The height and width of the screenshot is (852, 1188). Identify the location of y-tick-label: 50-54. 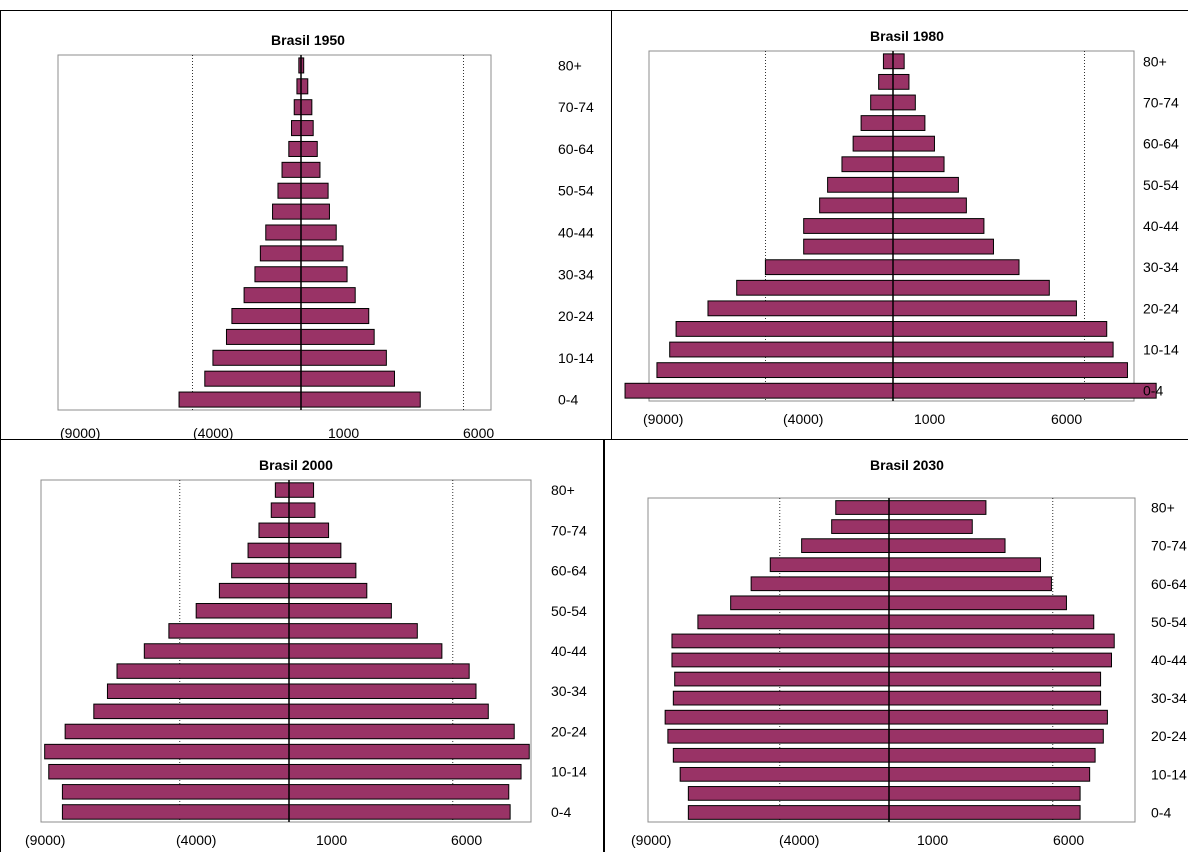
(1169, 622).